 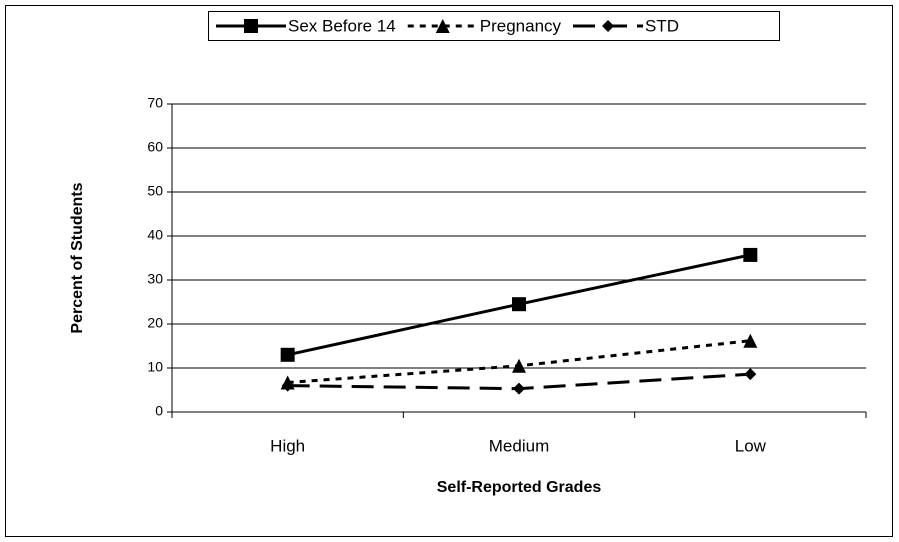 What do you see at coordinates (155, 235) in the screenshot?
I see `y-tick-label: 40` at bounding box center [155, 235].